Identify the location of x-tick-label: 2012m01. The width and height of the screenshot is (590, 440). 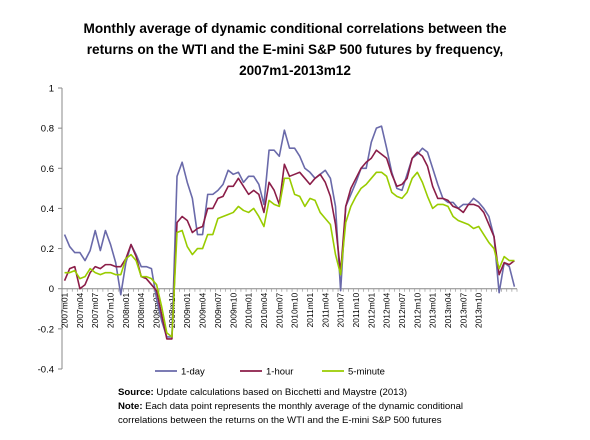
(371, 310).